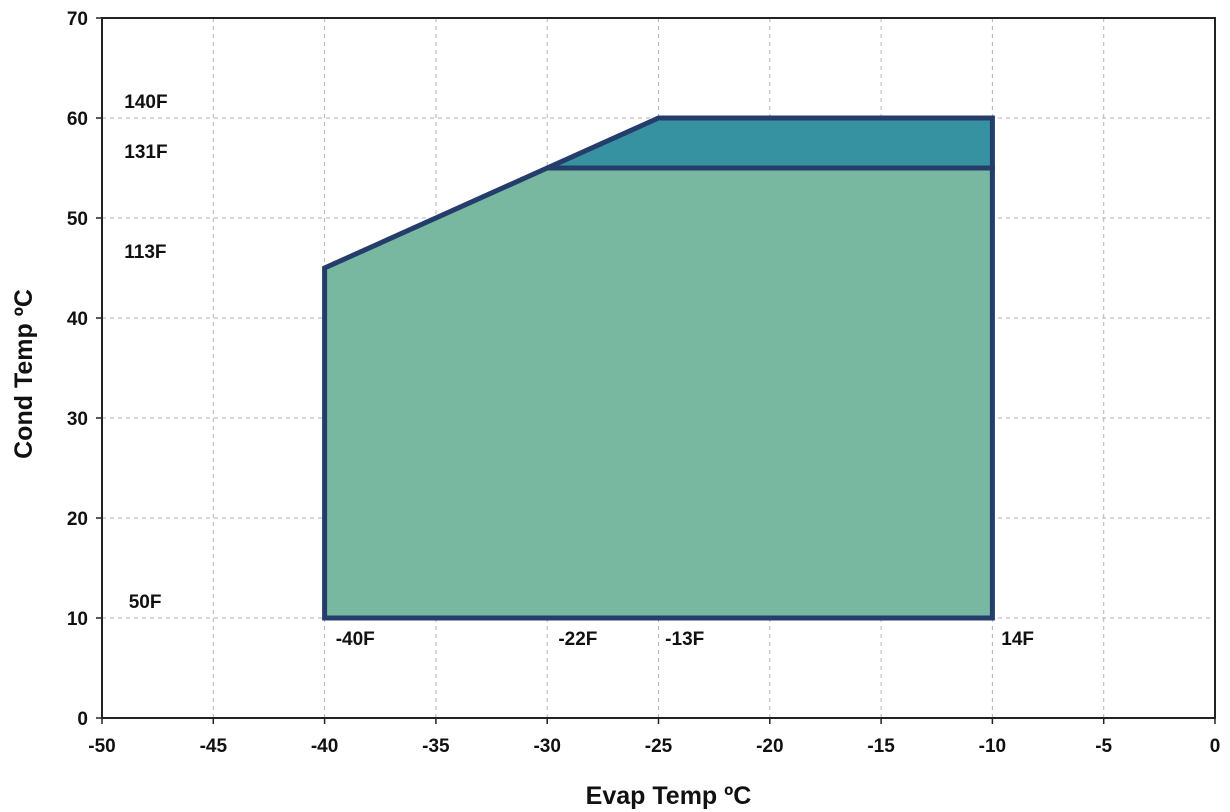 This screenshot has height=812, width=1230. I want to click on x-axis-title: Evap Temp ºC, so click(669, 796).